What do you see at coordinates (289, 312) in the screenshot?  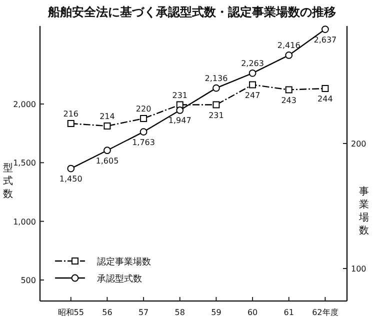 I see `x-tick-label: 61` at bounding box center [289, 312].